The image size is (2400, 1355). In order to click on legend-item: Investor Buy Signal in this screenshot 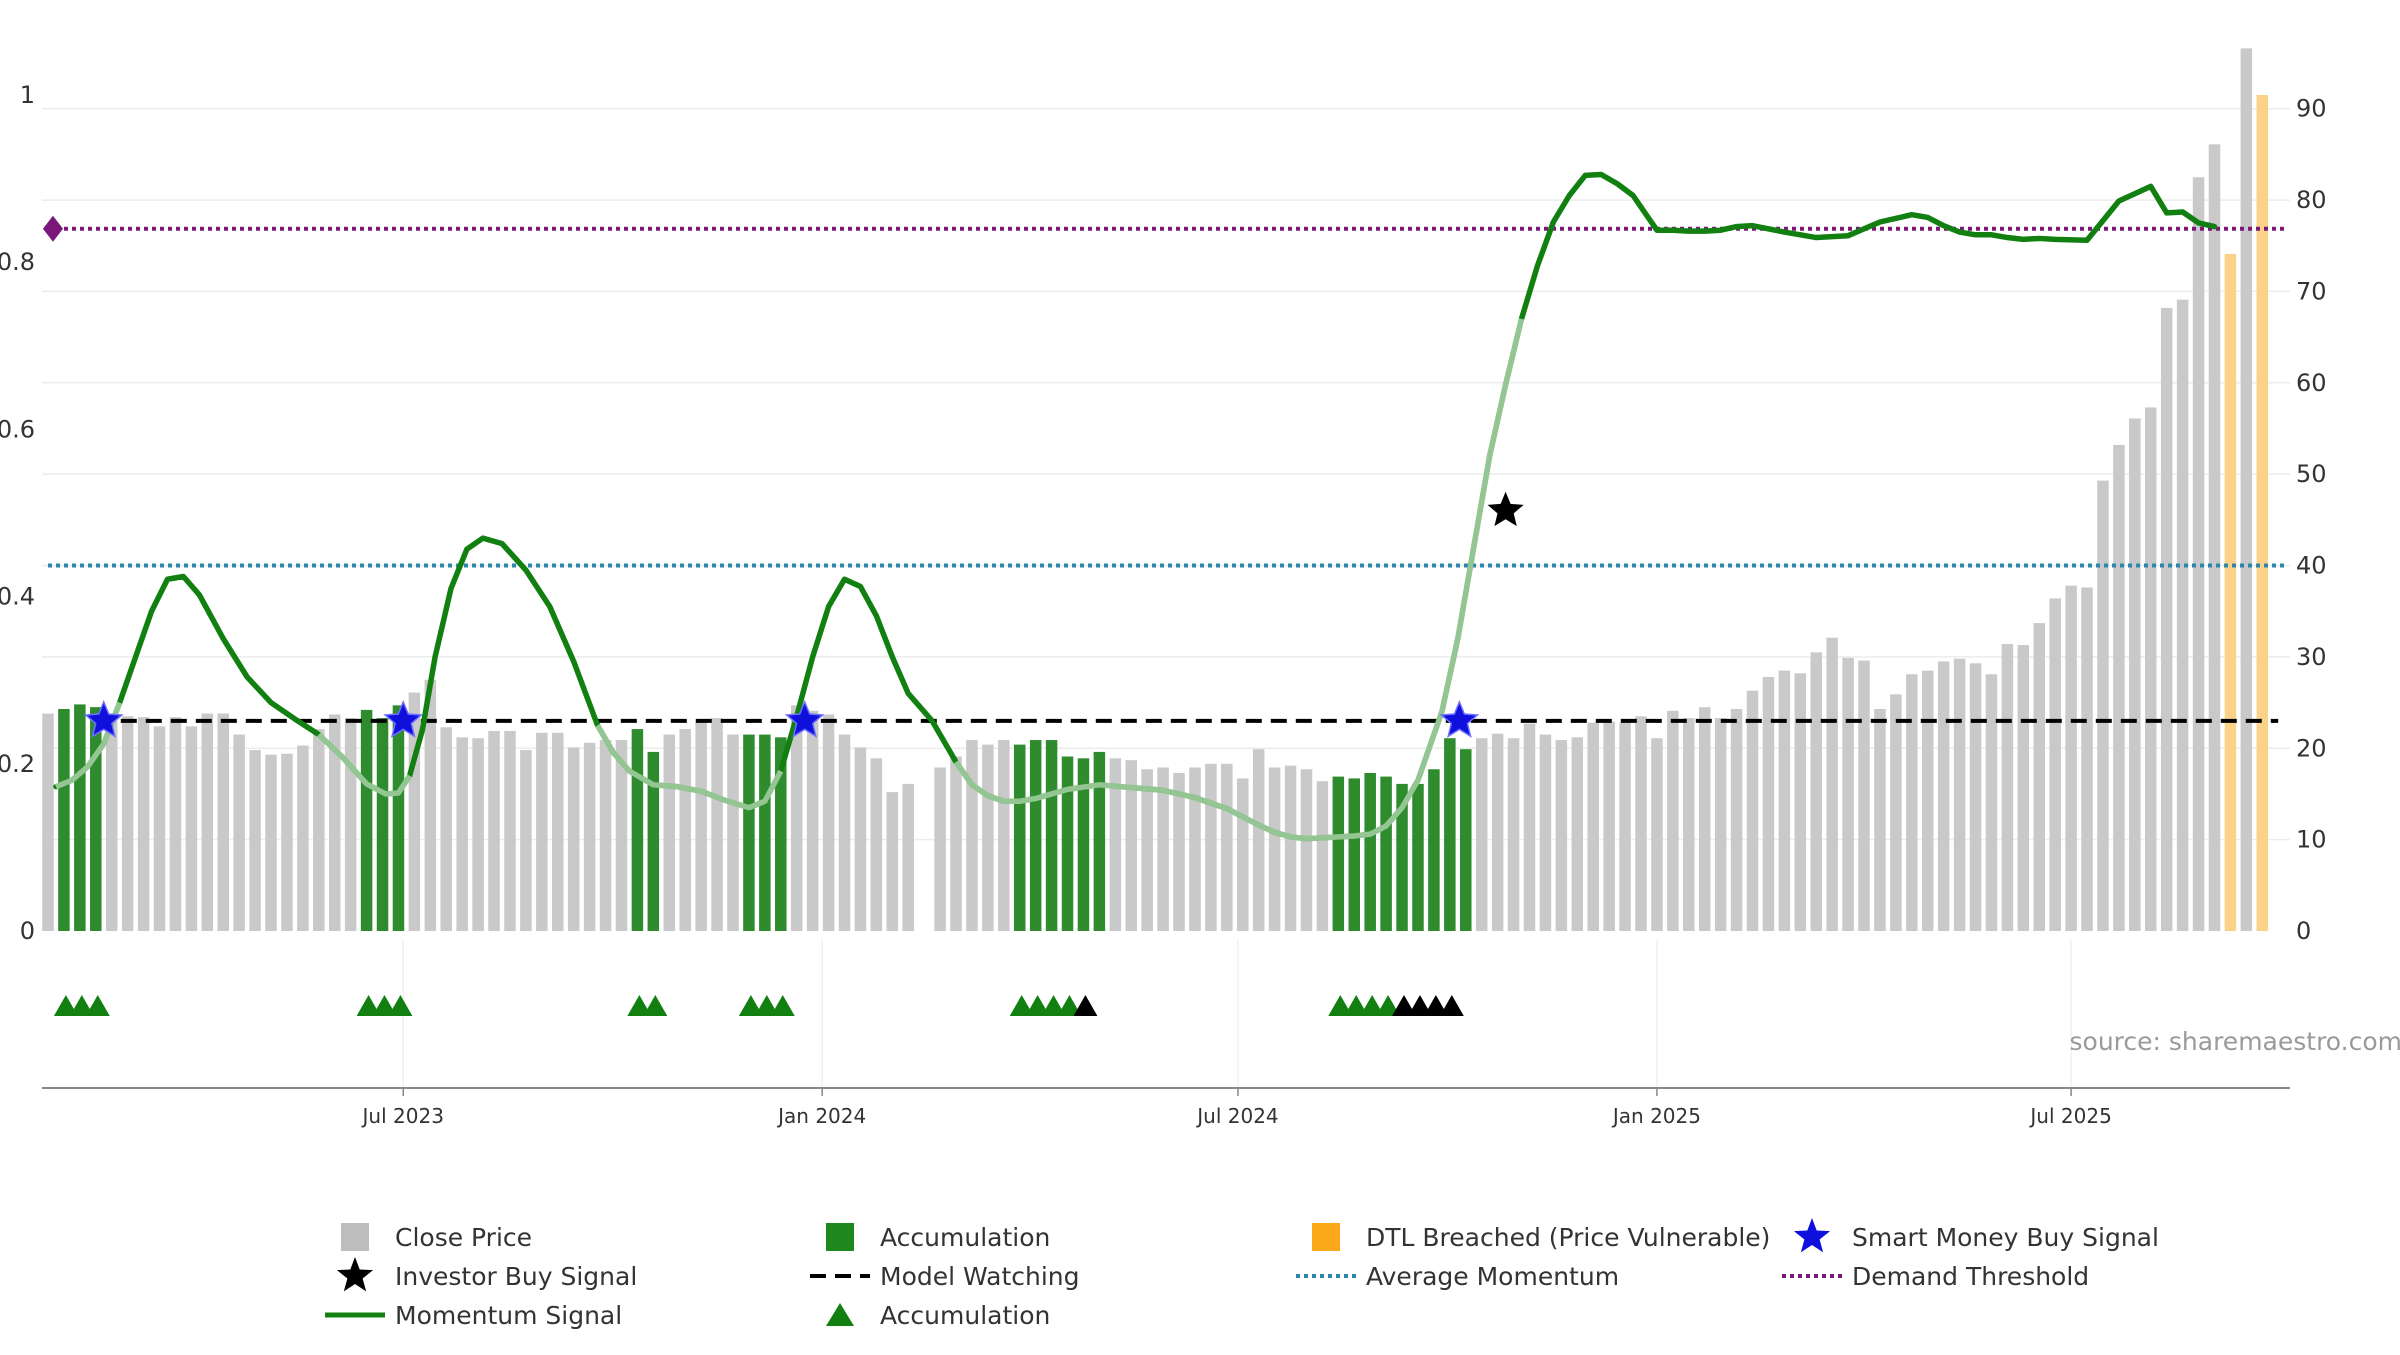, I will do `click(487, 1274)`.